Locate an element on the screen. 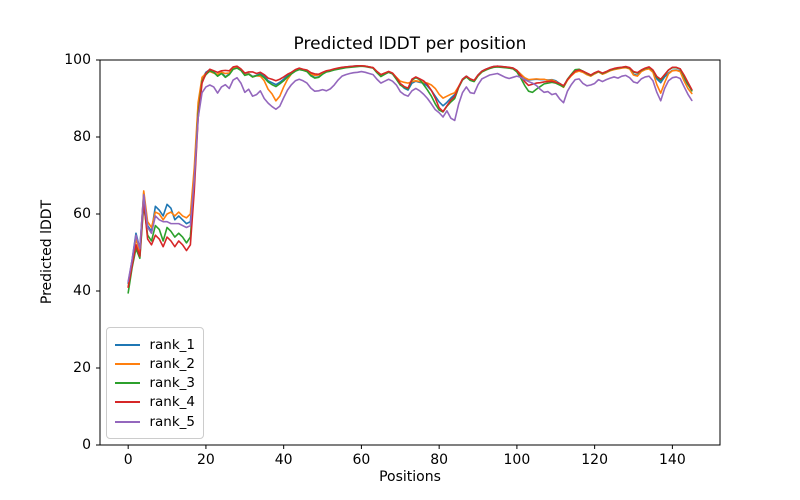  x-tick-label: 100 is located at coordinates (517, 460).